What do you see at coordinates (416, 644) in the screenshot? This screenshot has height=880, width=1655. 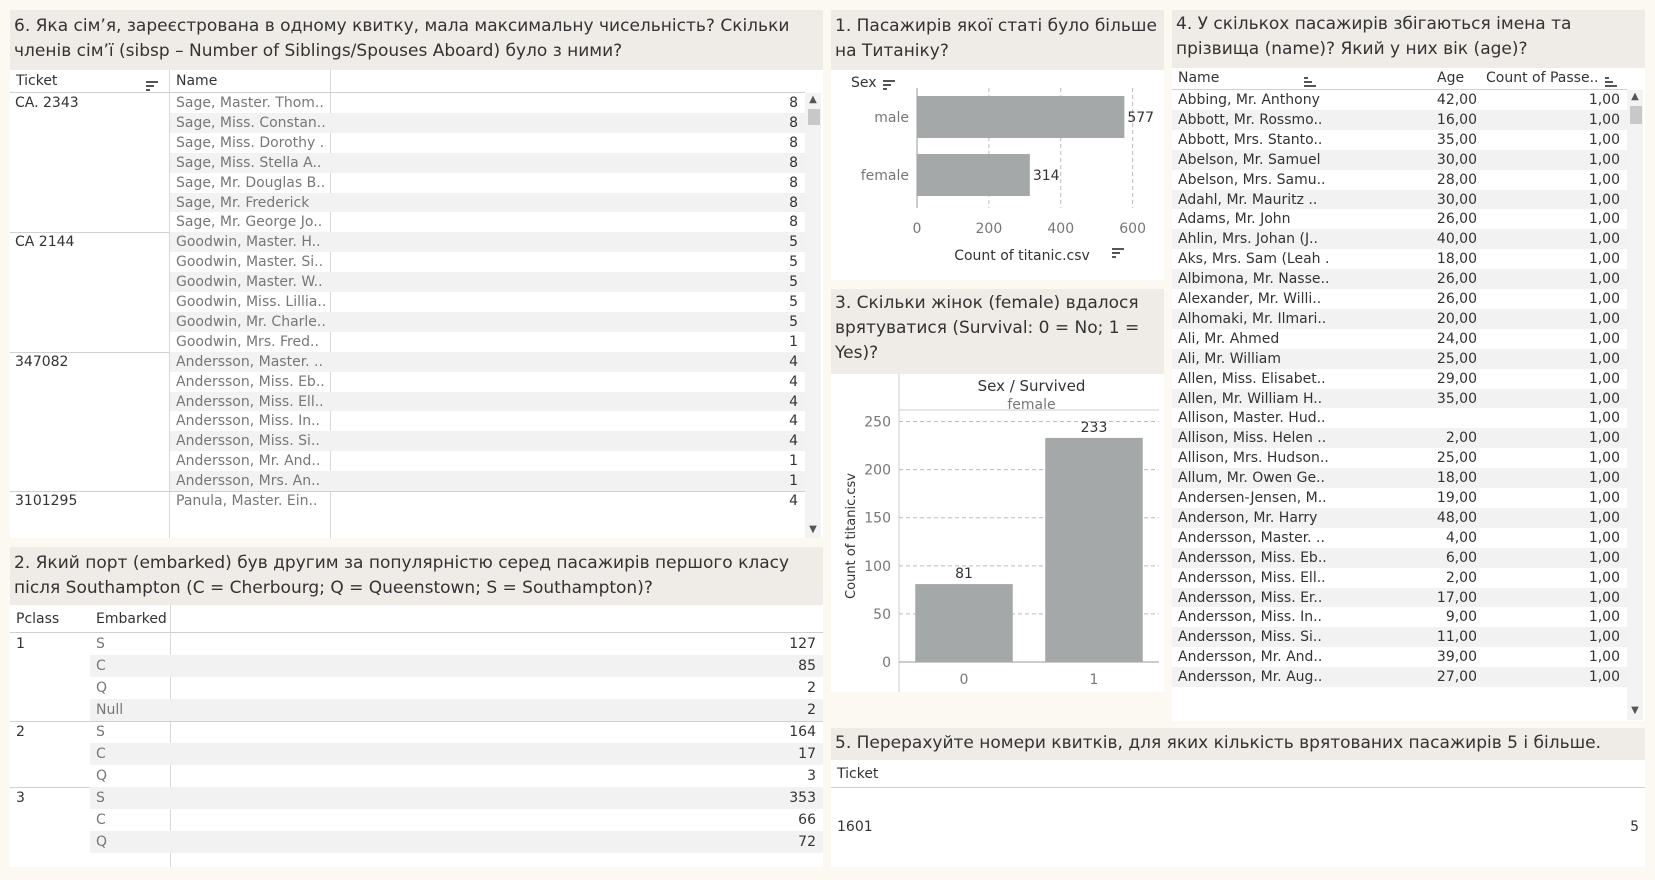 I see `table-row: 1 S 127` at bounding box center [416, 644].